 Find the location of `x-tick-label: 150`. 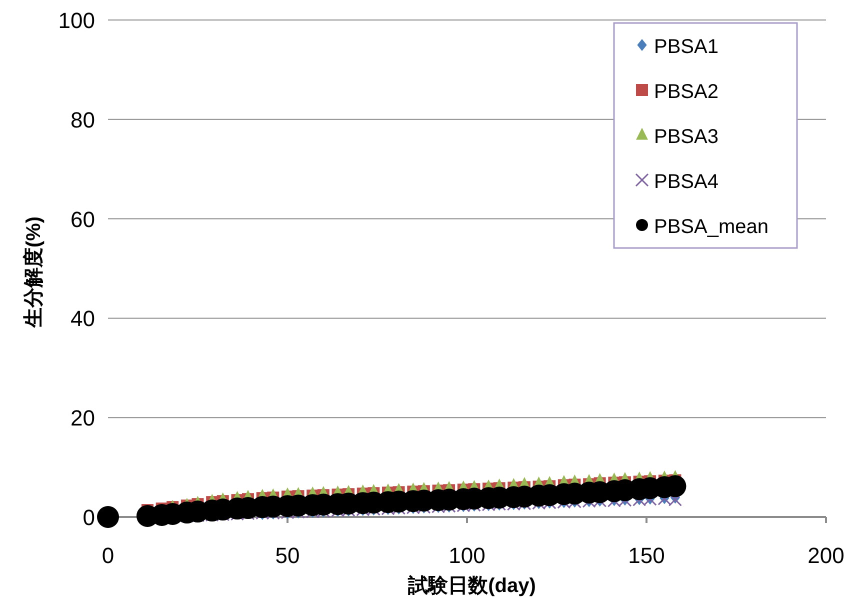

x-tick-label: 150 is located at coordinates (646, 555).